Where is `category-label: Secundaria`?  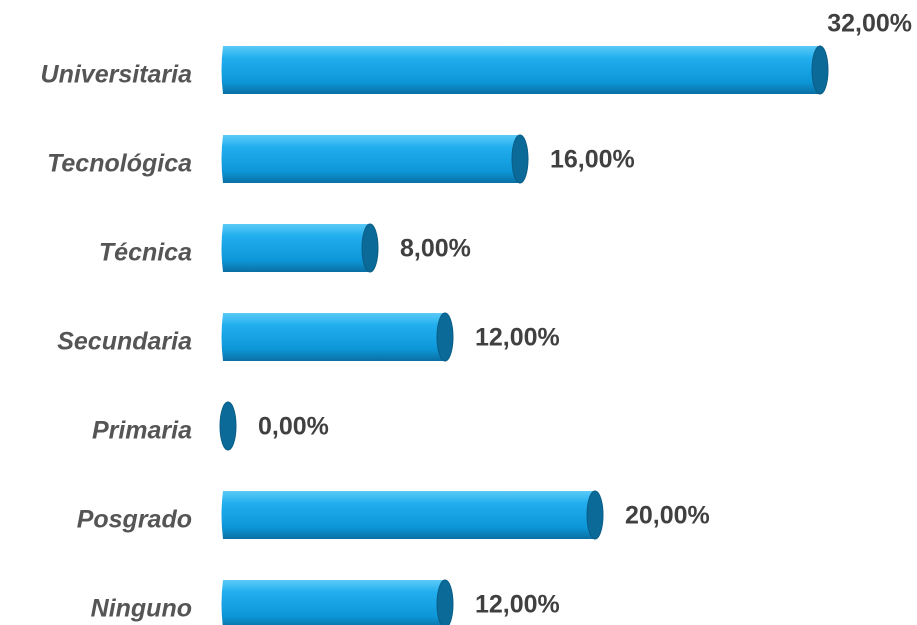
category-label: Secundaria is located at coordinates (124, 342).